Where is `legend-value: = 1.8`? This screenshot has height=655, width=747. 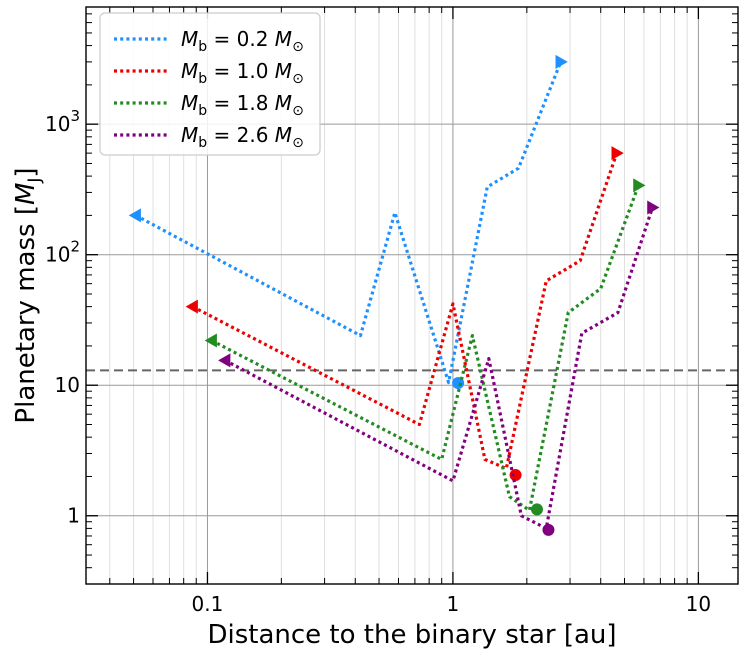
legend-value: = 1.8 is located at coordinates (241, 103).